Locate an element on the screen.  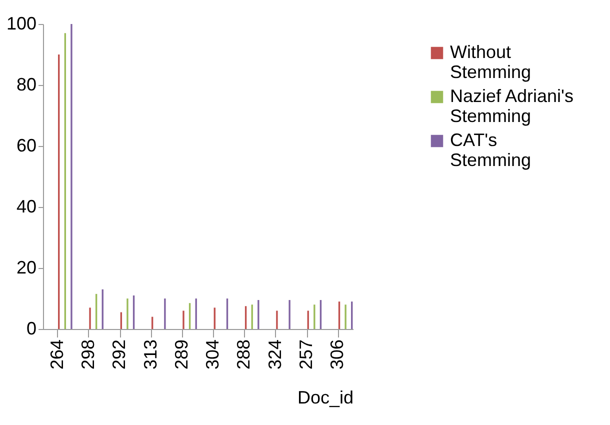
y-tick-label: 100 is located at coordinates (21, 24).